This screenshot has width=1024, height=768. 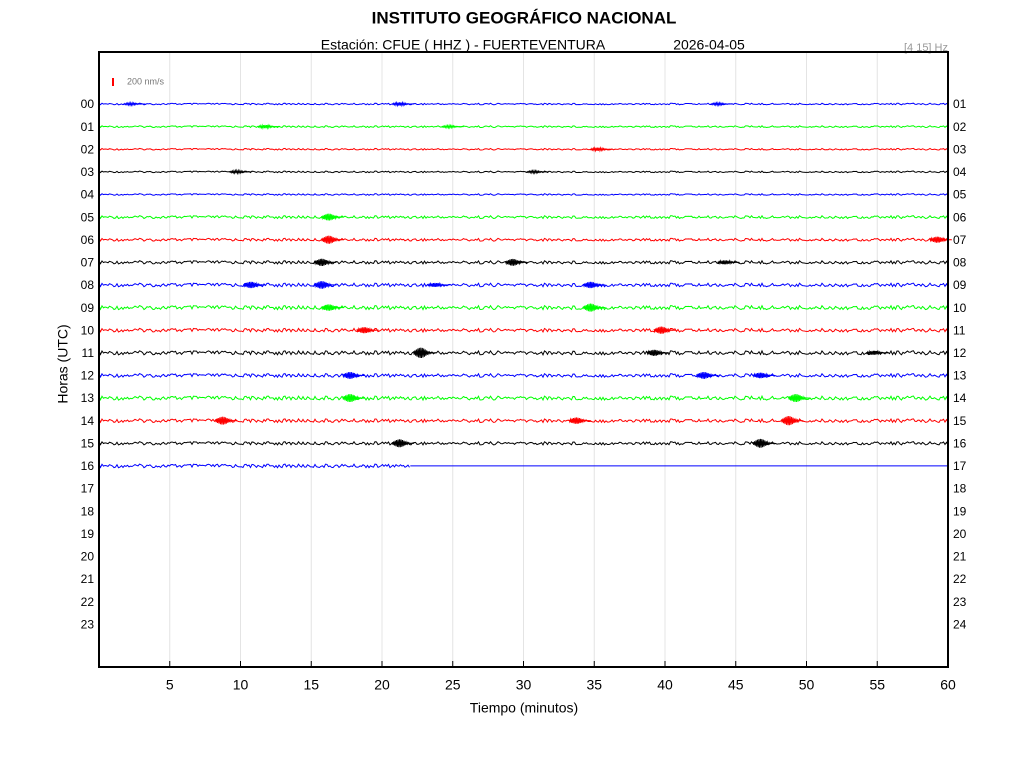 I want to click on hour-label-right: 15, so click(x=960, y=421).